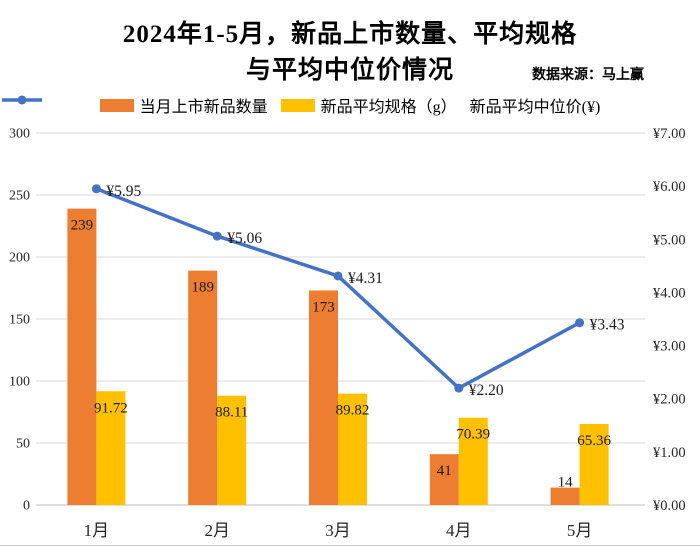 This screenshot has width=700, height=548. I want to click on bar-value-label: 88.11, so click(231, 413).